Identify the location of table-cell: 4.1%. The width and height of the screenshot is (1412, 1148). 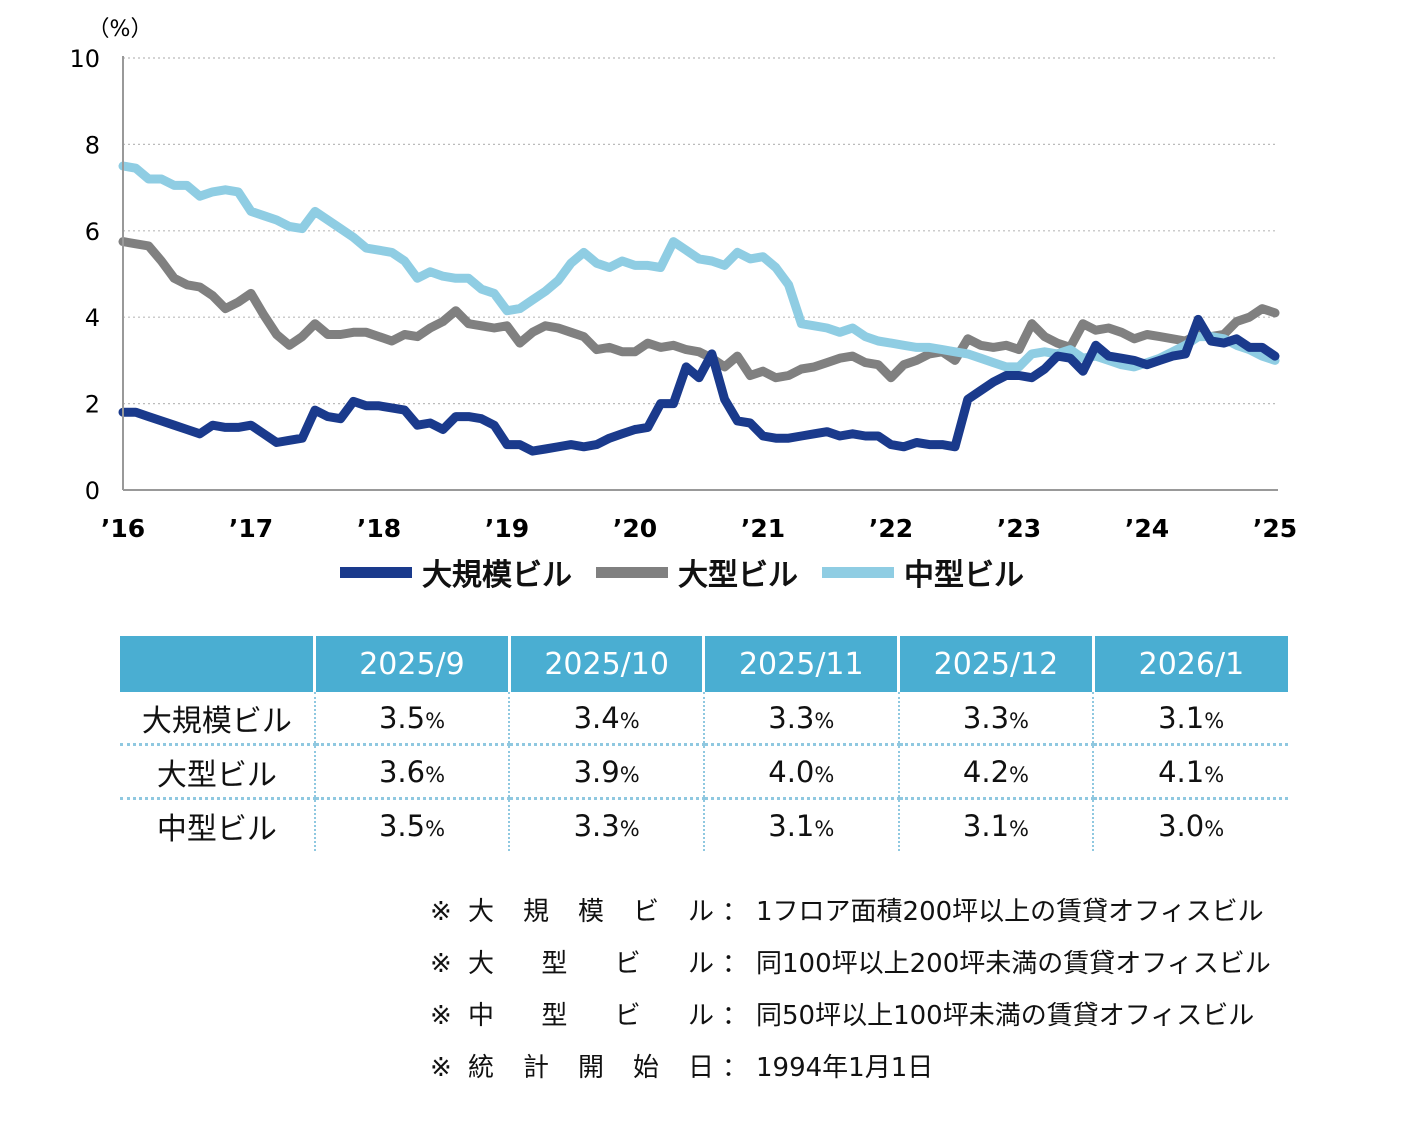
(1190, 772).